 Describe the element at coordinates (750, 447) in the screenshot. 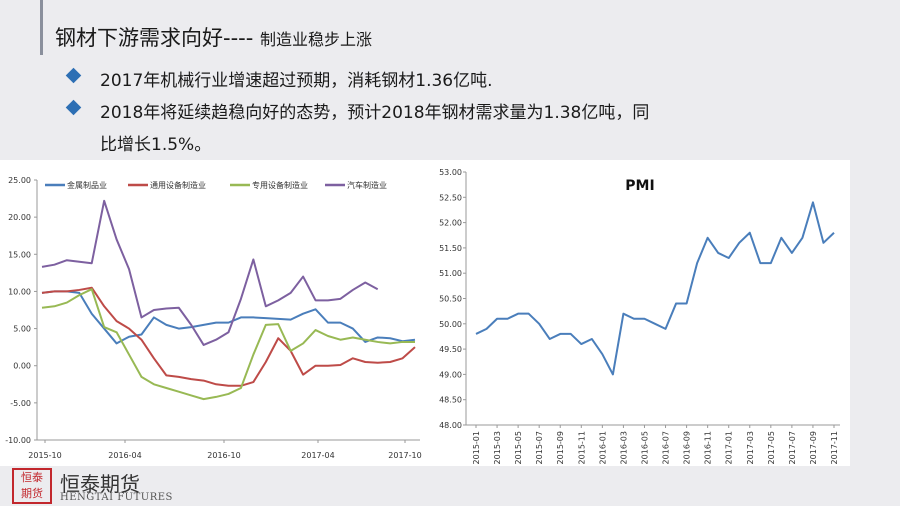

I see `x-tick-label: 2017-03` at that location.